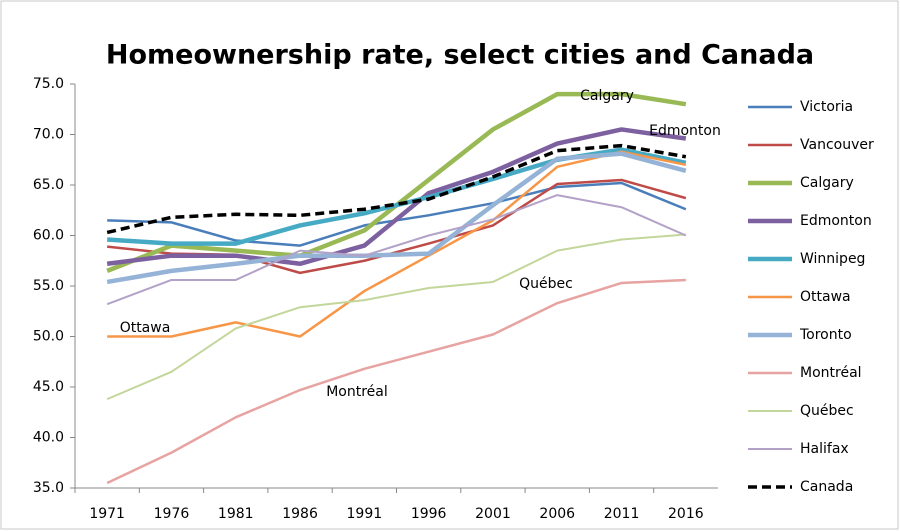 The image size is (900, 531). Describe the element at coordinates (48, 438) in the screenshot. I see `y-tick-label: 40.0` at that location.